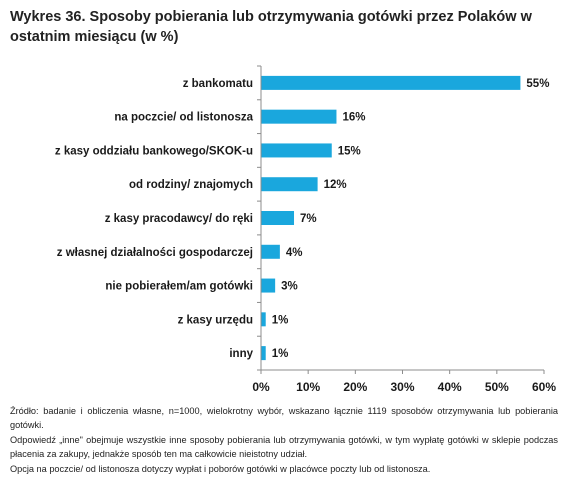  Describe the element at coordinates (294, 253) in the screenshot. I see `data-label: 4%` at that location.